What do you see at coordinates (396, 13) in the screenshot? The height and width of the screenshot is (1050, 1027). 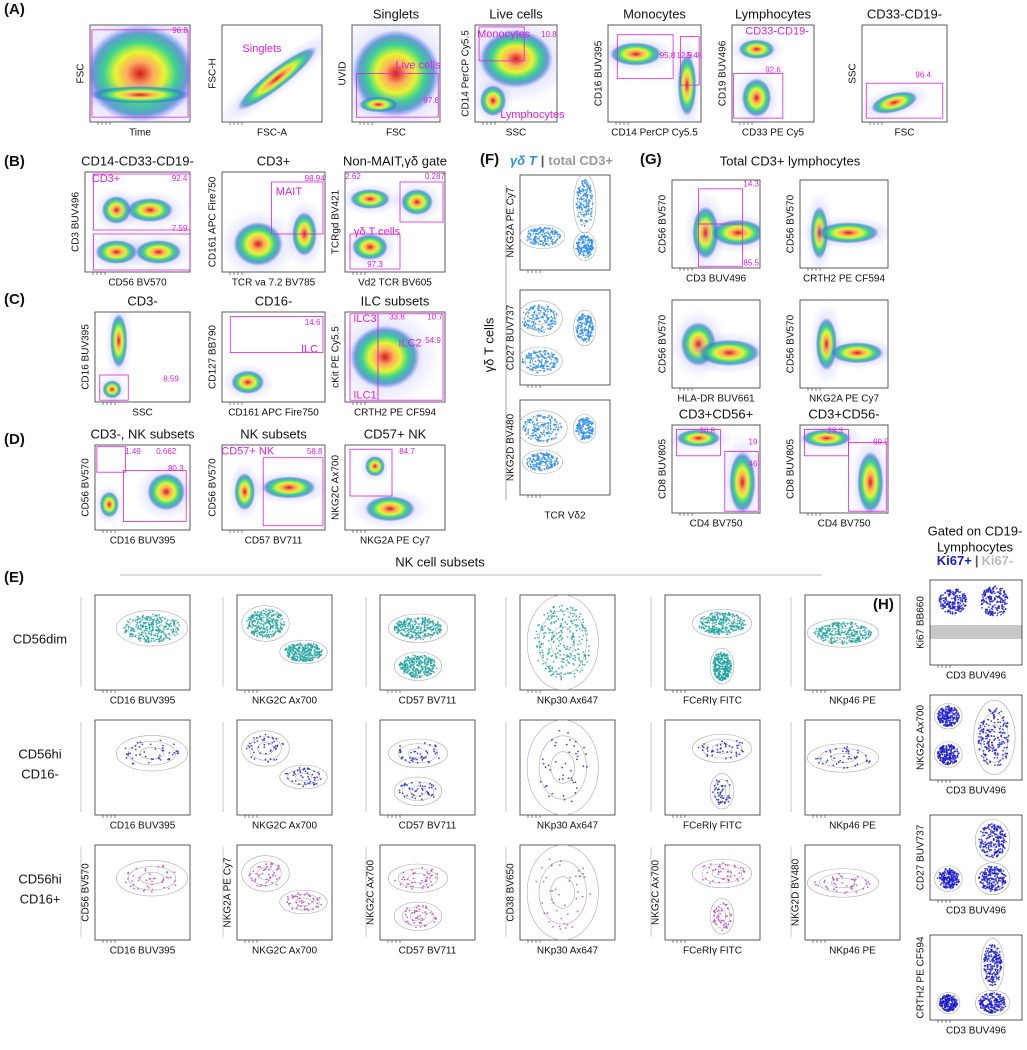 I see `plot-title: Singlets` at bounding box center [396, 13].